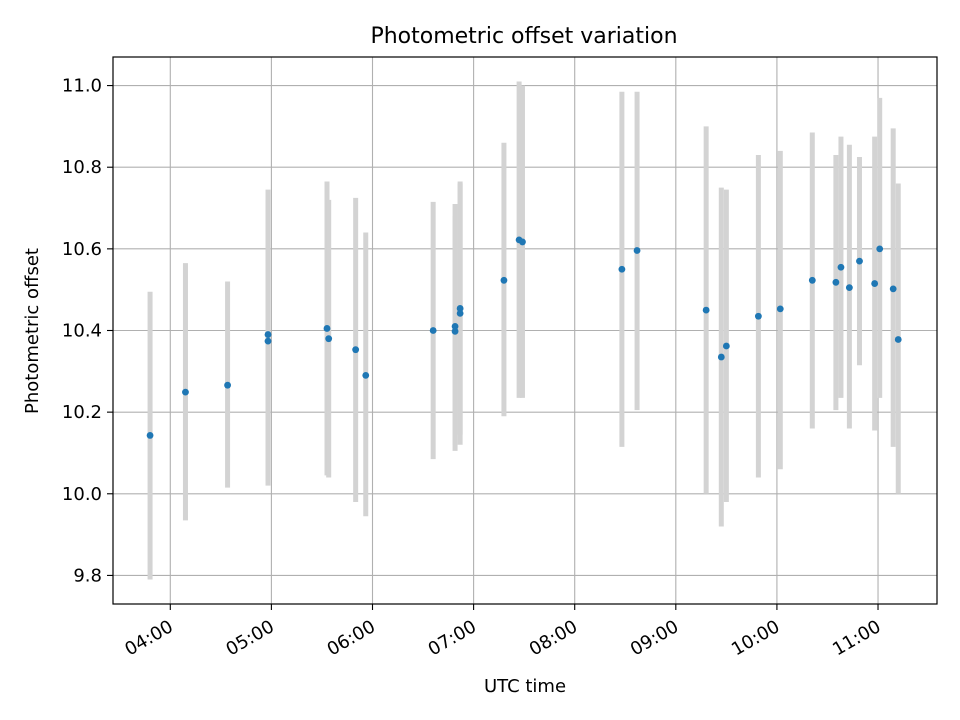 This screenshot has width=960, height=720. What do you see at coordinates (82, 412) in the screenshot?
I see `y-tick-label: 10.2` at bounding box center [82, 412].